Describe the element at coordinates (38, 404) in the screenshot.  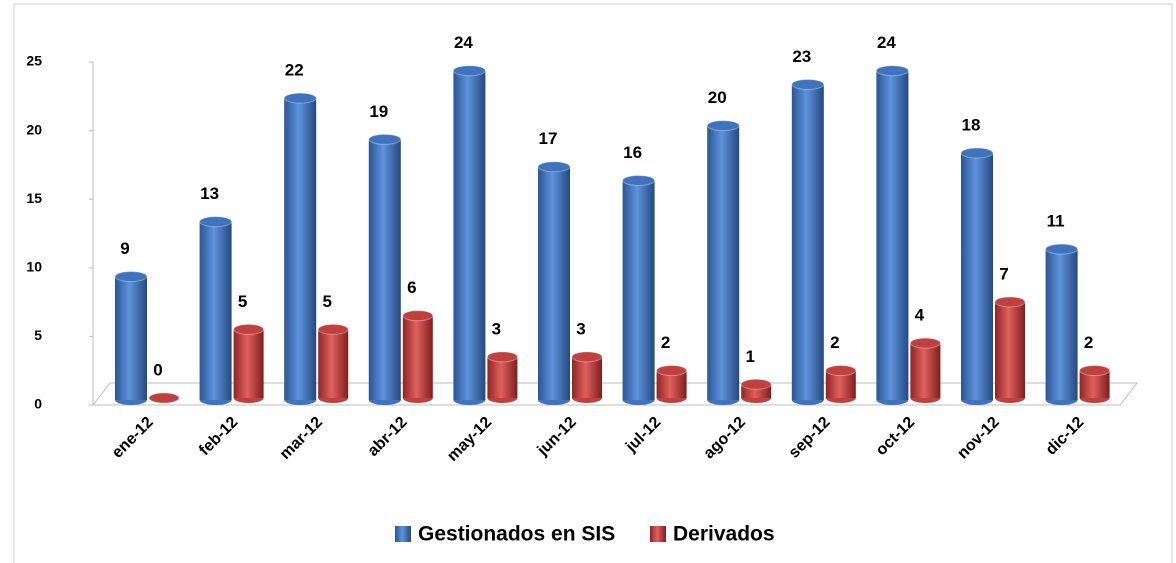
I see `y-tick-label: 0` at that location.